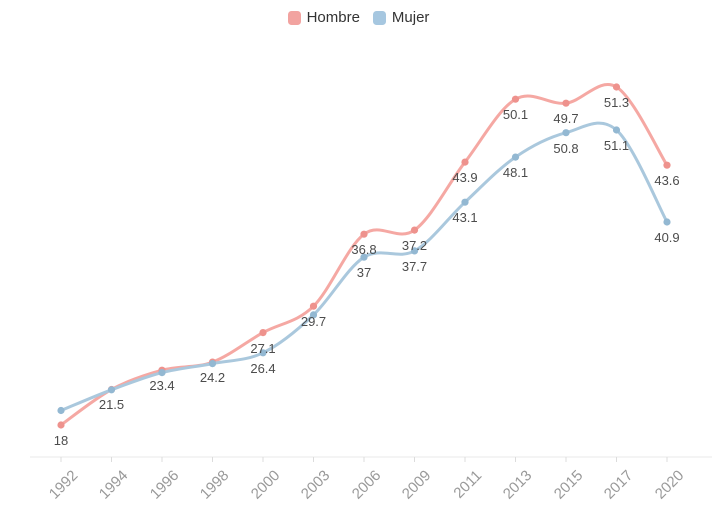 This screenshot has width=717, height=518. What do you see at coordinates (667, 237) in the screenshot?
I see `point-label-mujer-2020: 40.9` at bounding box center [667, 237].